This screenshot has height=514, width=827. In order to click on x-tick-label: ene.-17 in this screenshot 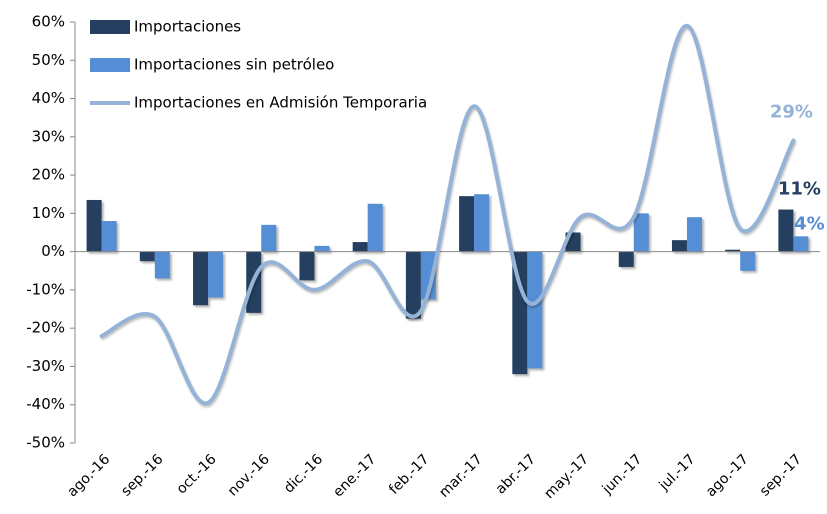, I will do `click(354, 475)`.